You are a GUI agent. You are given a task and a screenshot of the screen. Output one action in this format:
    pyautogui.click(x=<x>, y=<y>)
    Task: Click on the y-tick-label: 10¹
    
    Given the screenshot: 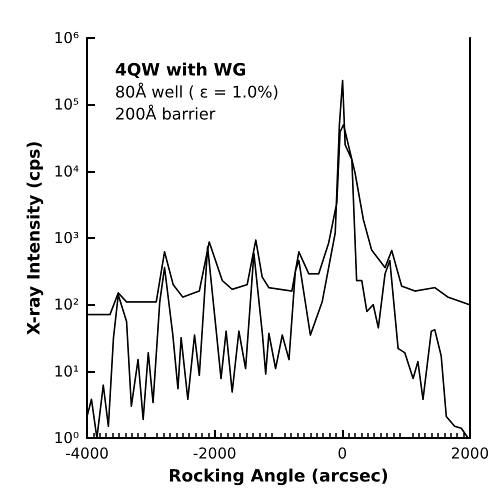 What is the action you would take?
    pyautogui.click(x=66, y=371)
    